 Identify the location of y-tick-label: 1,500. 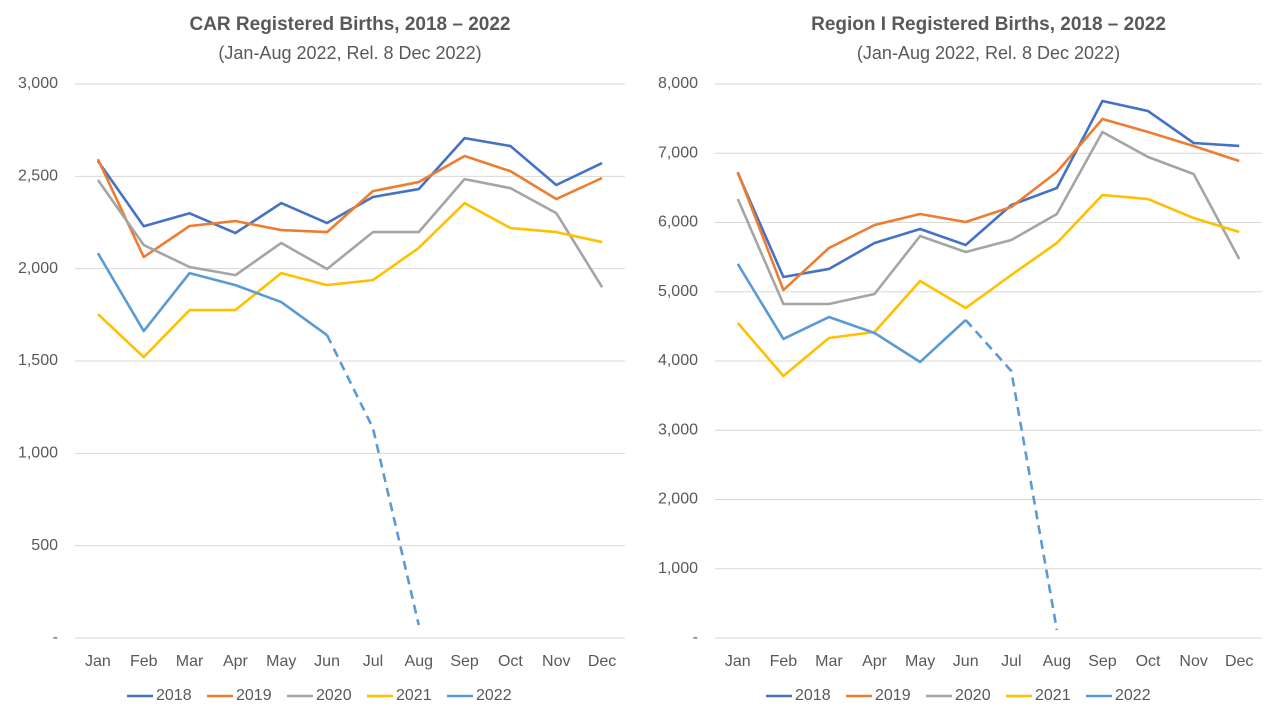
(38, 360).